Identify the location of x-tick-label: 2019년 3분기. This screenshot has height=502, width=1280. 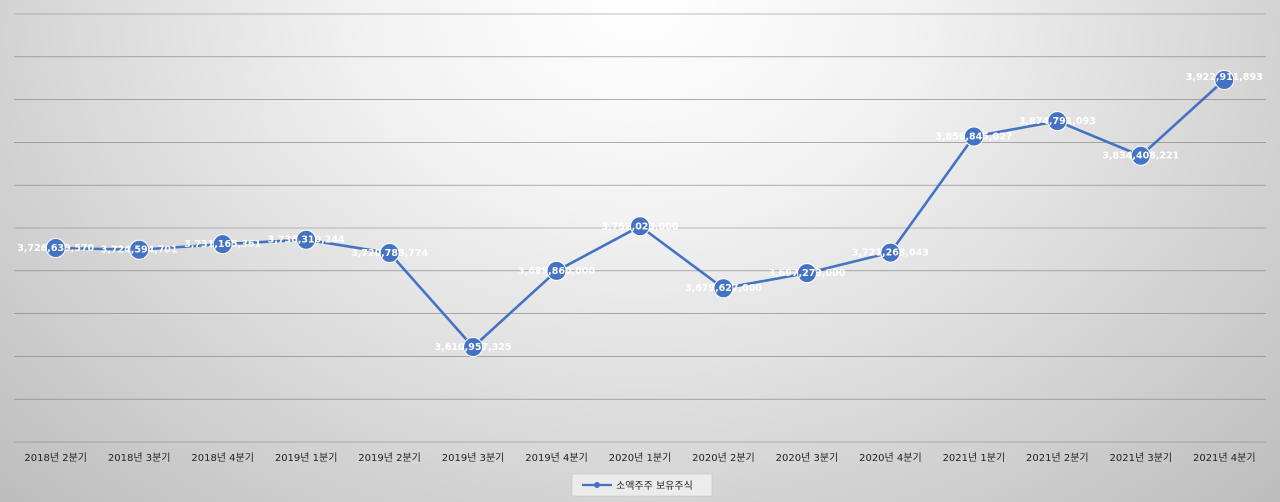
(473, 458).